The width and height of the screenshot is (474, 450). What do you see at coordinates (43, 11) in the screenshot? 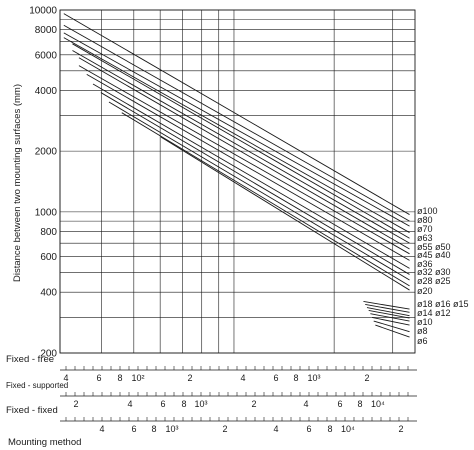
I see `y-tick-label: 10000` at bounding box center [43, 11].